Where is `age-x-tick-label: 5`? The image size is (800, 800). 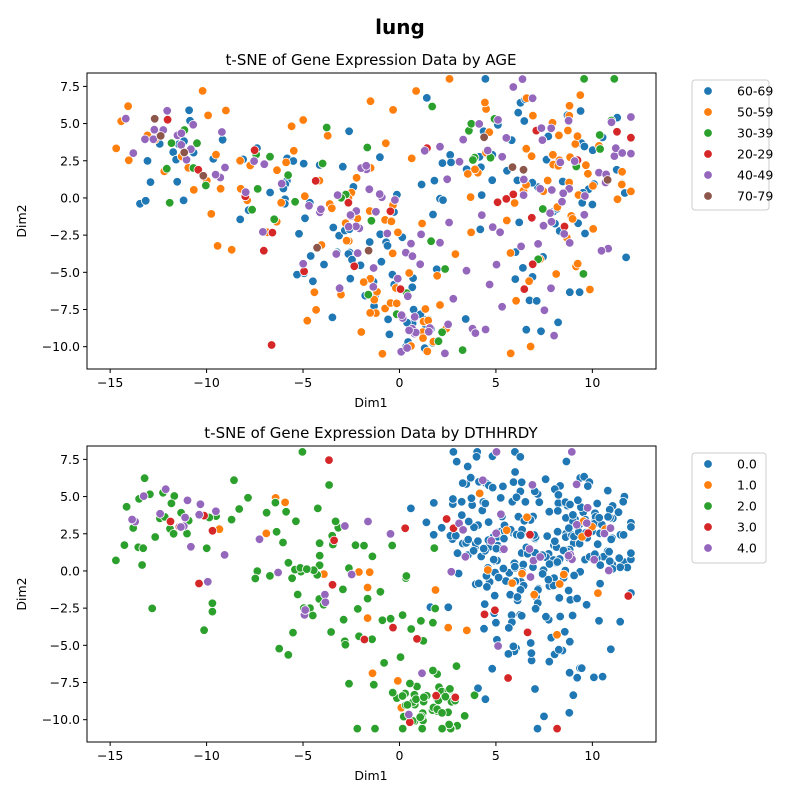
age-x-tick-label: 5 is located at coordinates (496, 382).